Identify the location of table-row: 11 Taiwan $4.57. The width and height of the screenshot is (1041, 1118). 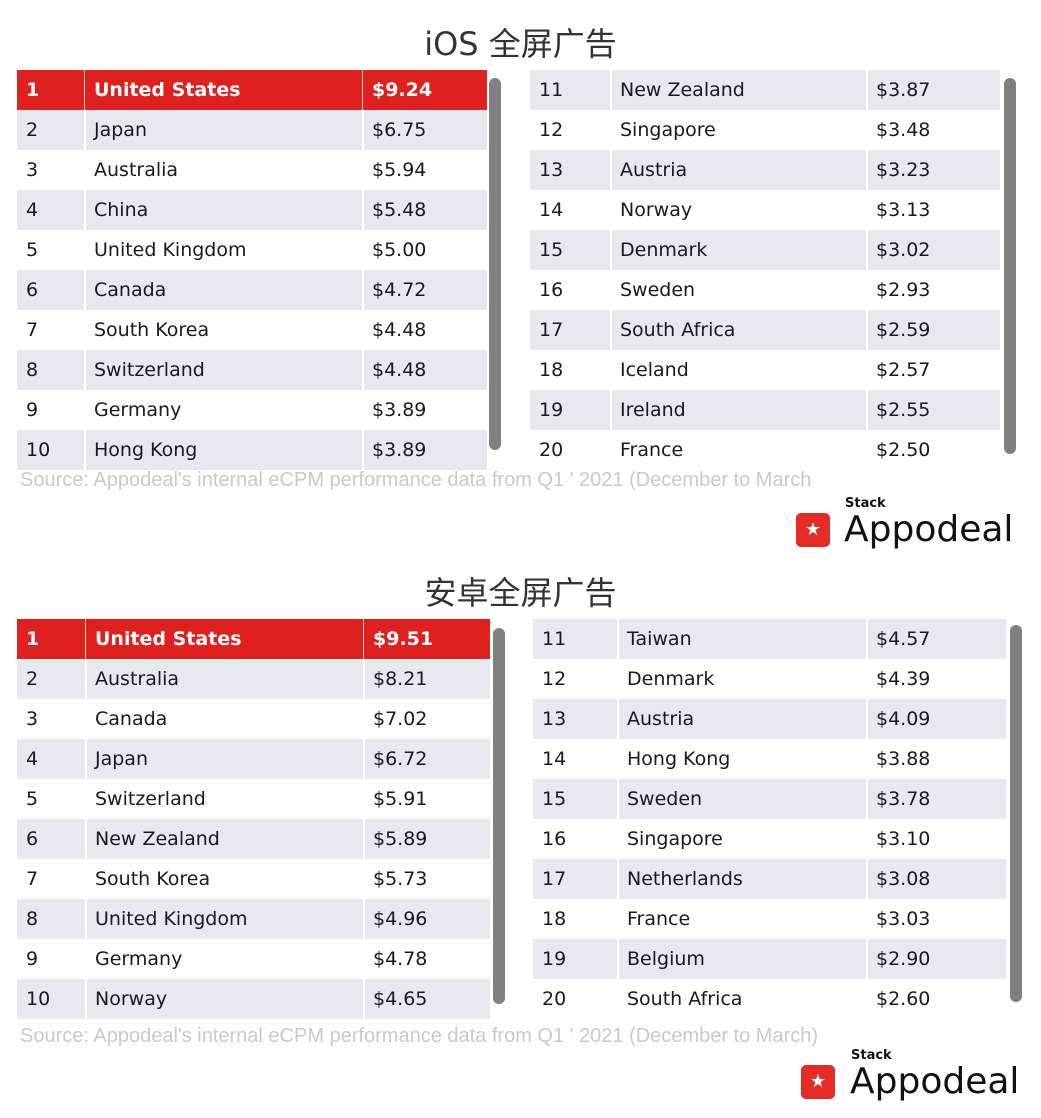
(769, 639).